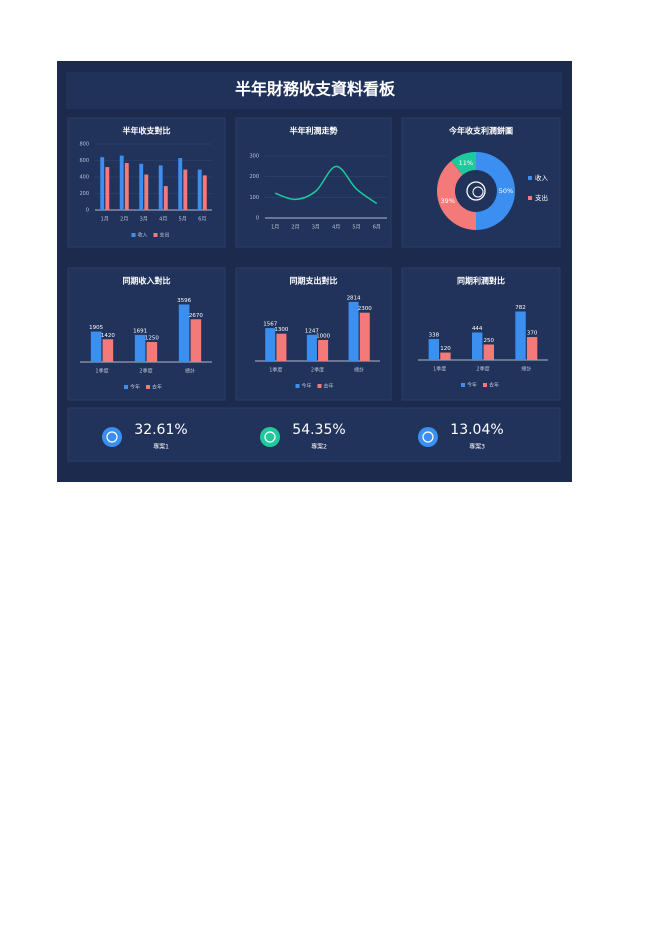  Describe the element at coordinates (163, 220) in the screenshot. I see `x-tick-label: 4月` at that location.